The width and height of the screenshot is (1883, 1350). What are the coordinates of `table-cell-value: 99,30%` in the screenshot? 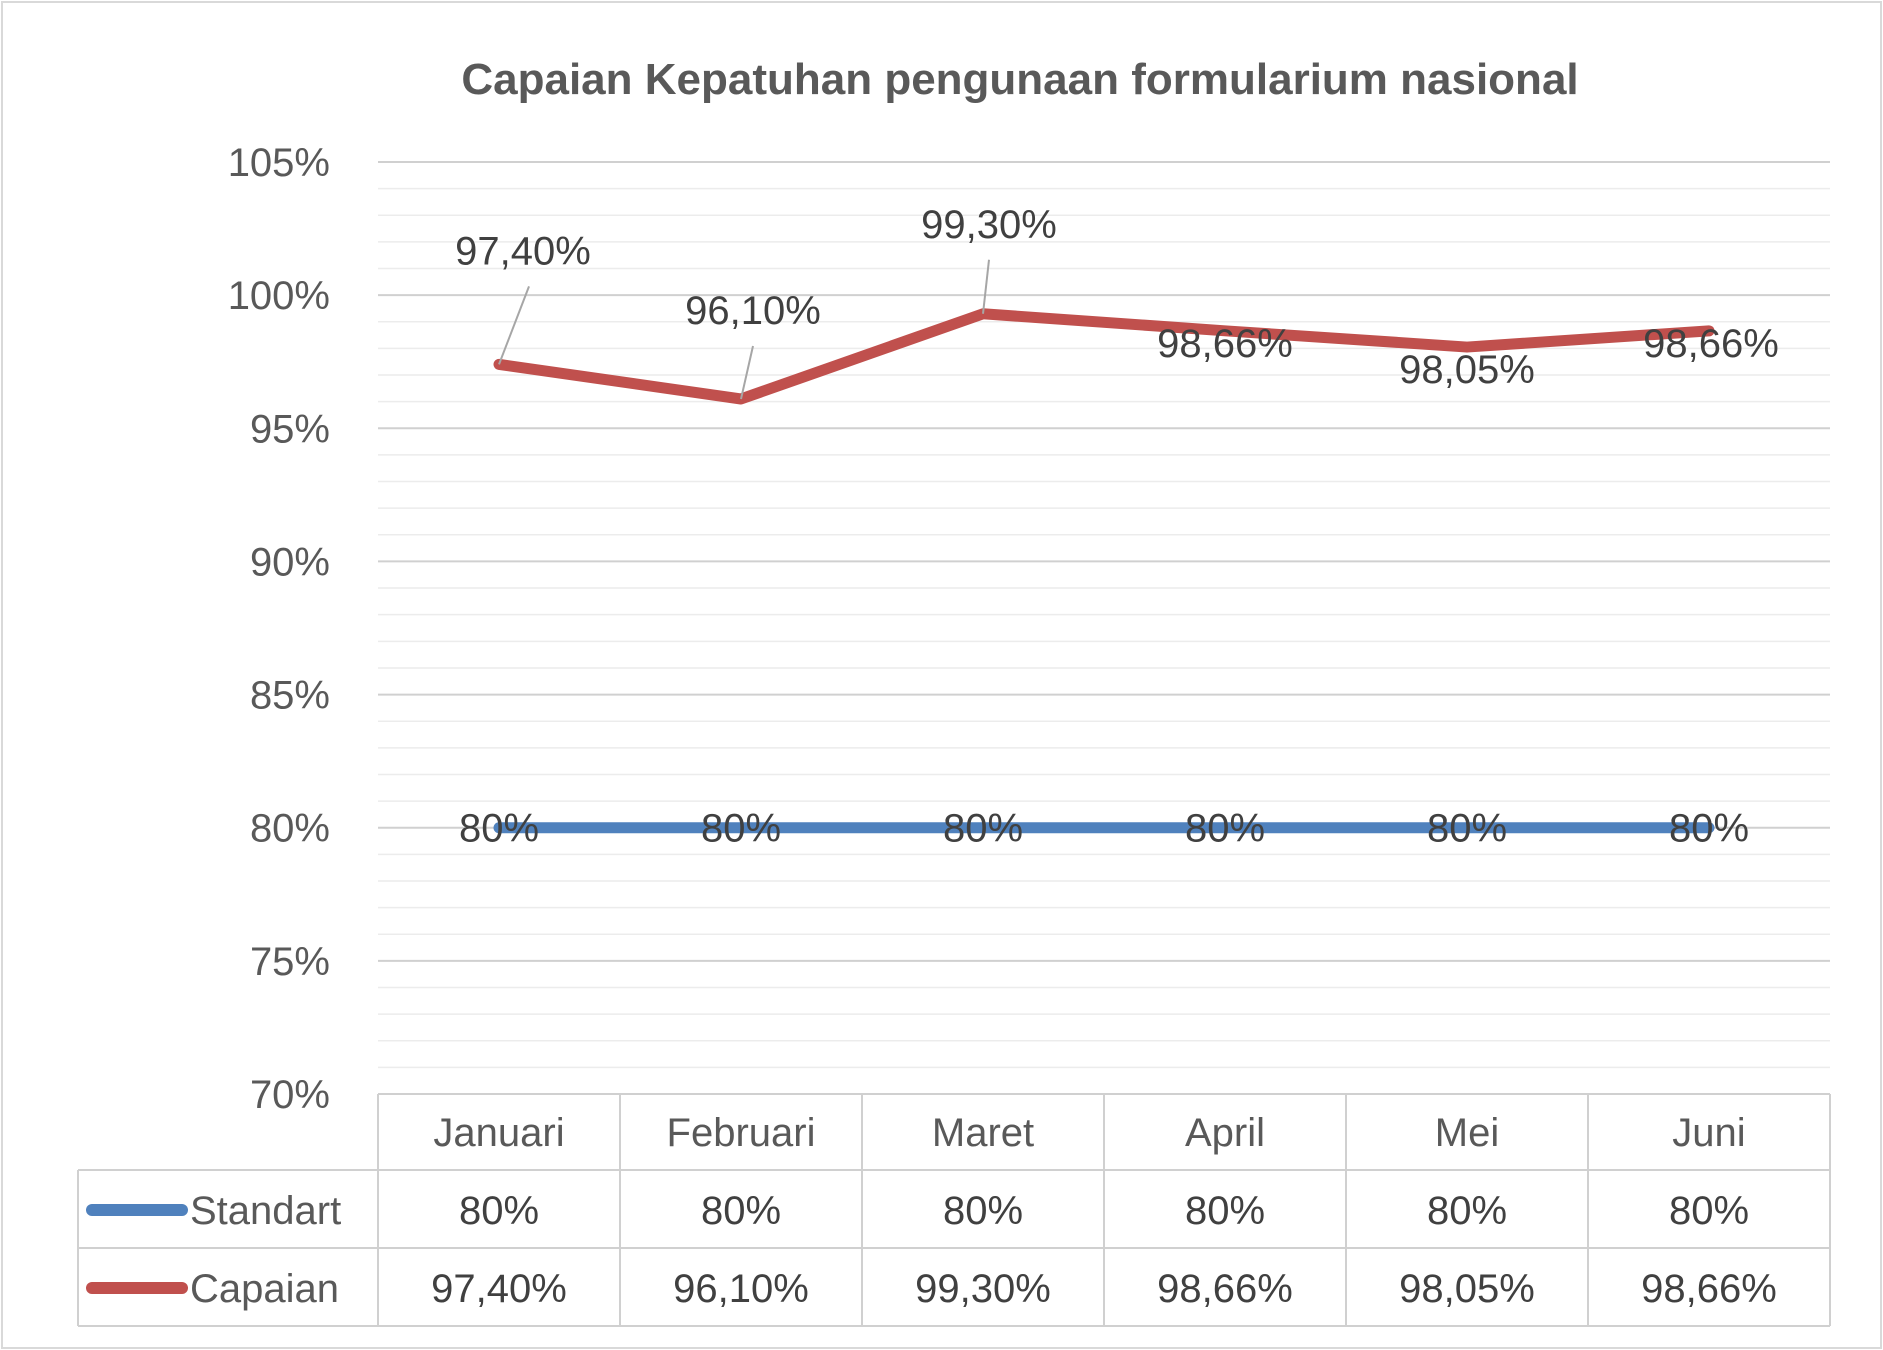 It's located at (983, 1289).